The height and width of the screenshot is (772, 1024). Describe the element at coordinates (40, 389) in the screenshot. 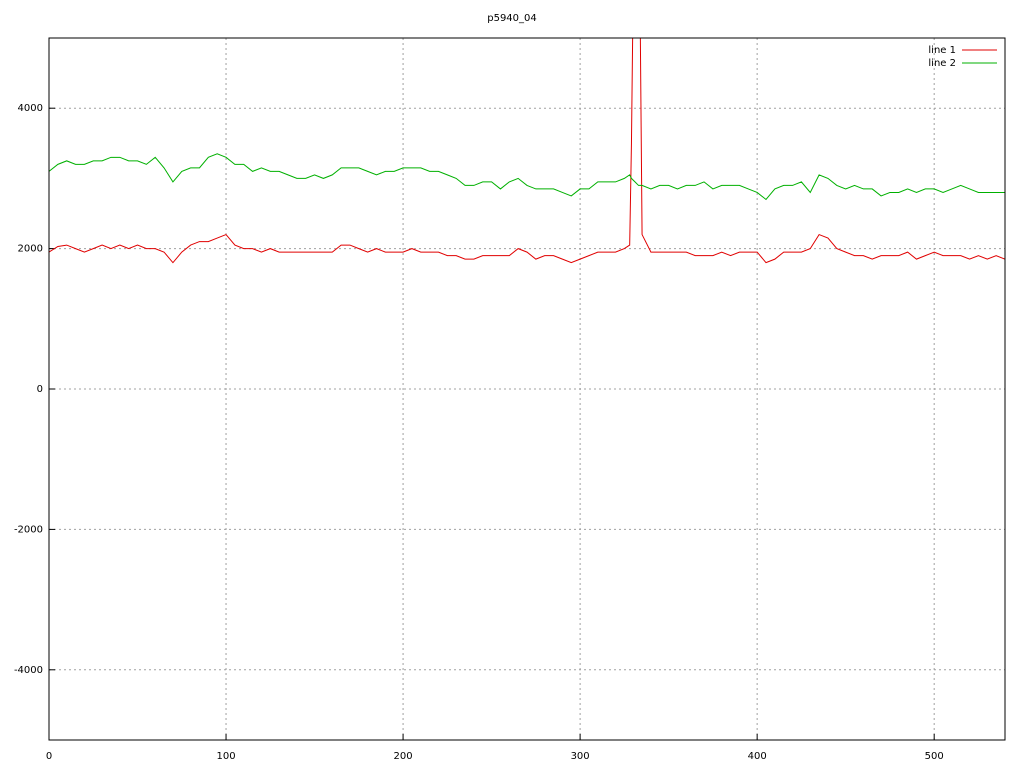

I see `y-tick-label: 0` at that location.